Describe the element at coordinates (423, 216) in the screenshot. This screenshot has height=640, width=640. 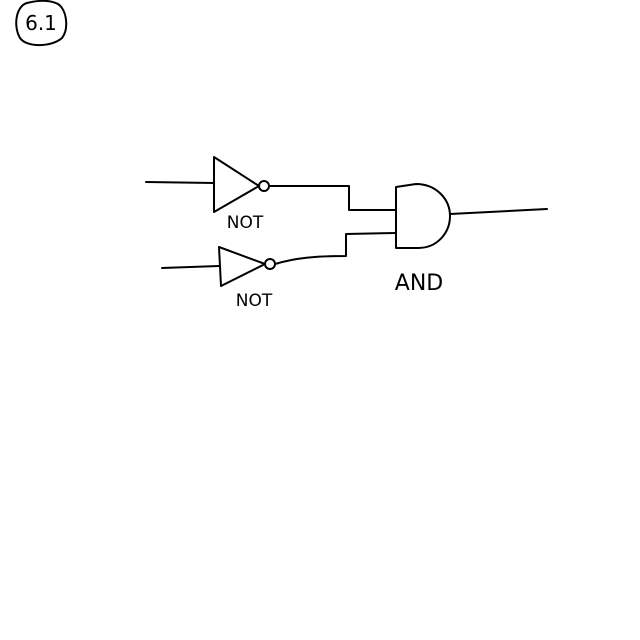
I see `and-gate-body` at that location.